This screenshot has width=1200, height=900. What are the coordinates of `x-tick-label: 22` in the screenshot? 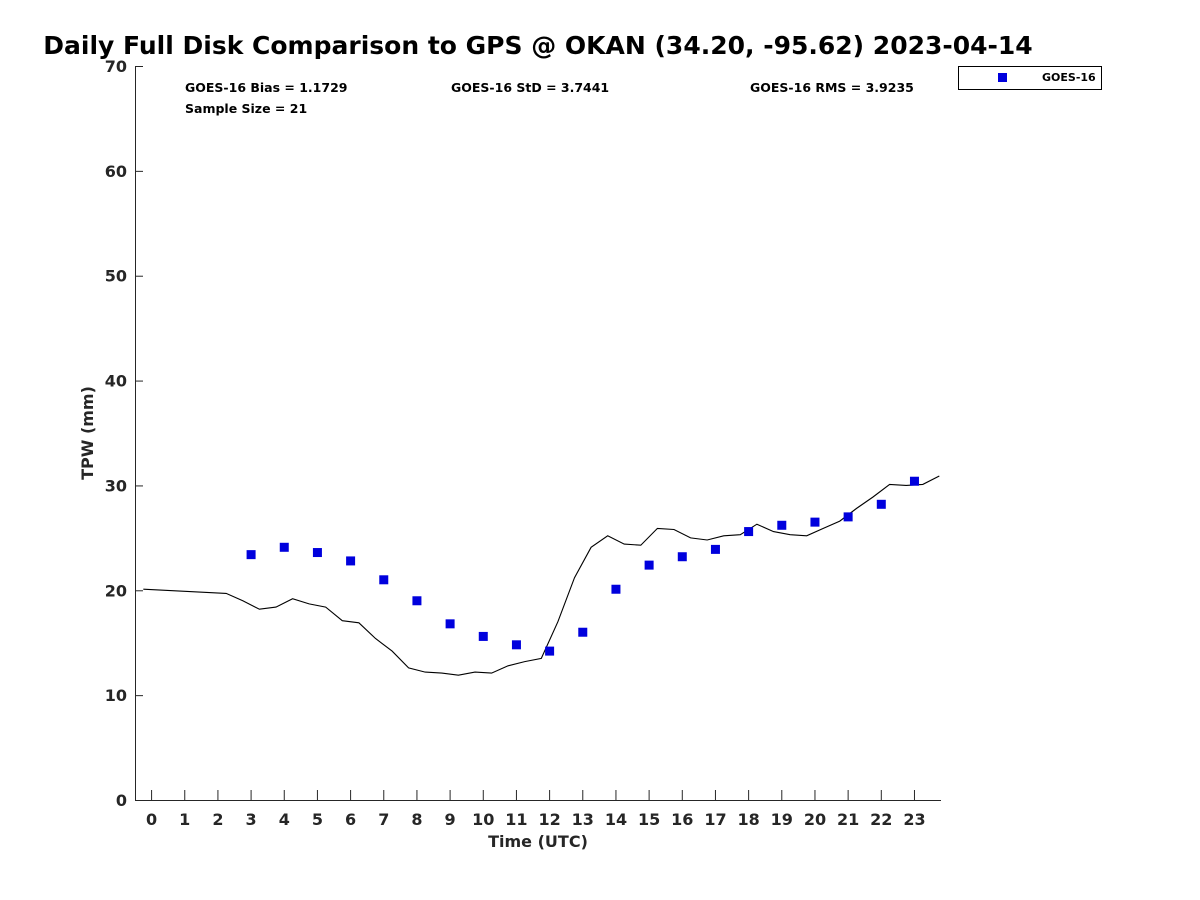 It's located at (881, 819).